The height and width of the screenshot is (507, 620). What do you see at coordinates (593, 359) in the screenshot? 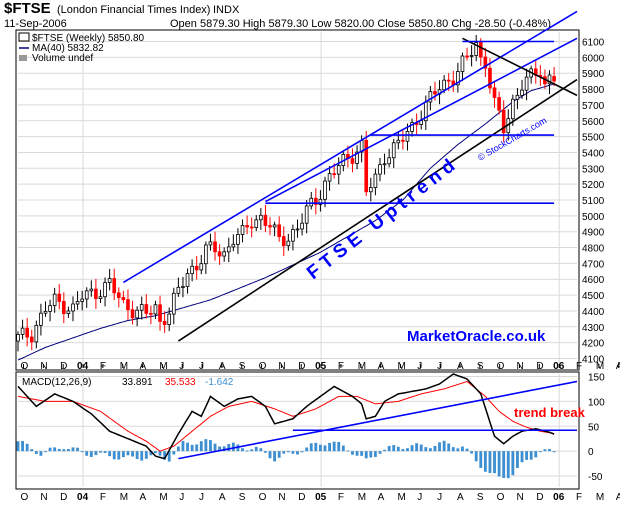
I see `price-tick-label: 4100` at bounding box center [593, 359].